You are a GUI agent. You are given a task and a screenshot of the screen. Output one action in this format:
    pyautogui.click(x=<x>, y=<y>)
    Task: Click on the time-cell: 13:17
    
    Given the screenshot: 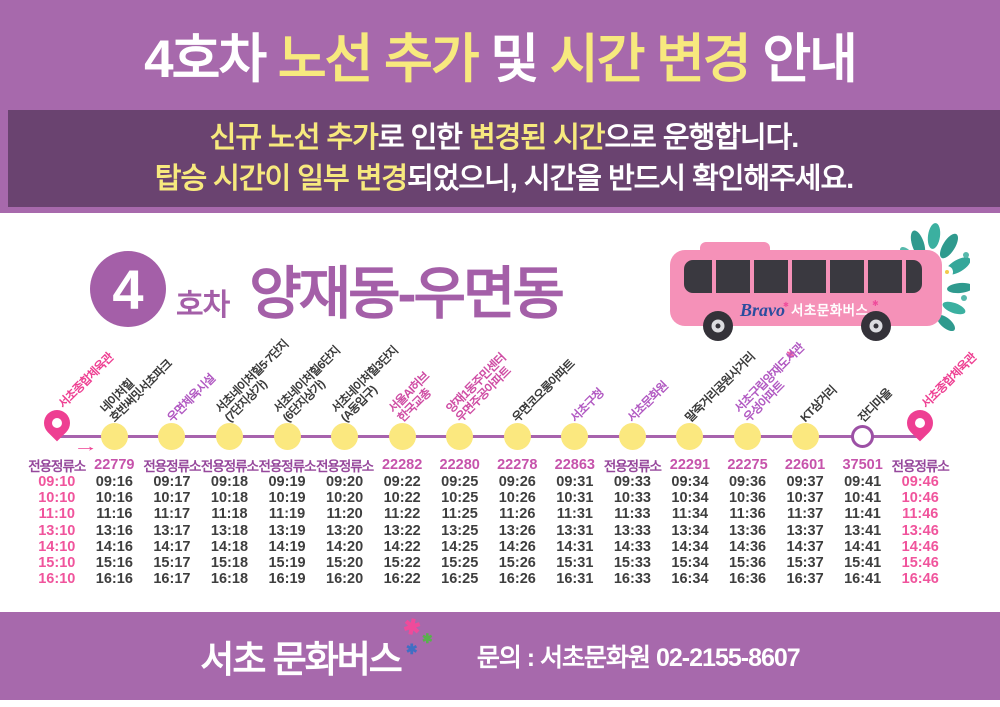 What is the action you would take?
    pyautogui.click(x=172, y=530)
    